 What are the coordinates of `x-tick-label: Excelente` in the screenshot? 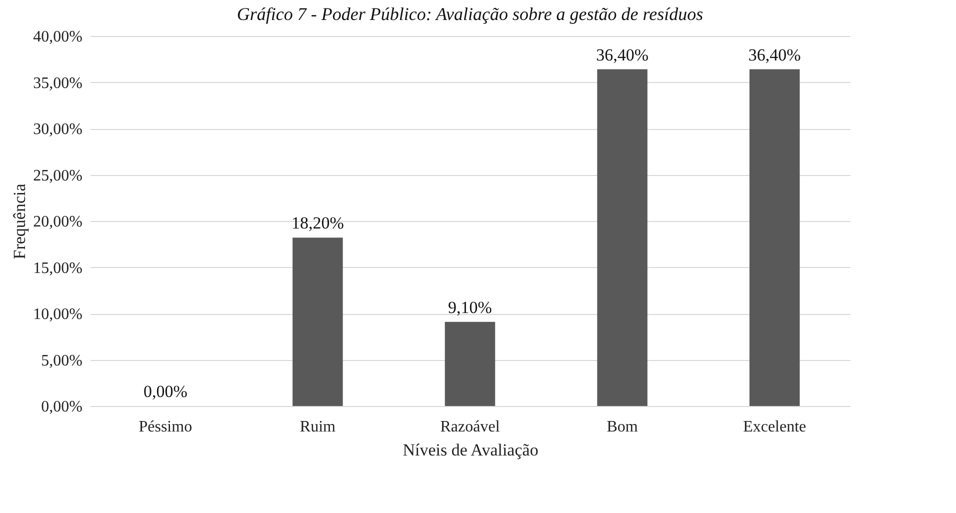 It's located at (774, 427).